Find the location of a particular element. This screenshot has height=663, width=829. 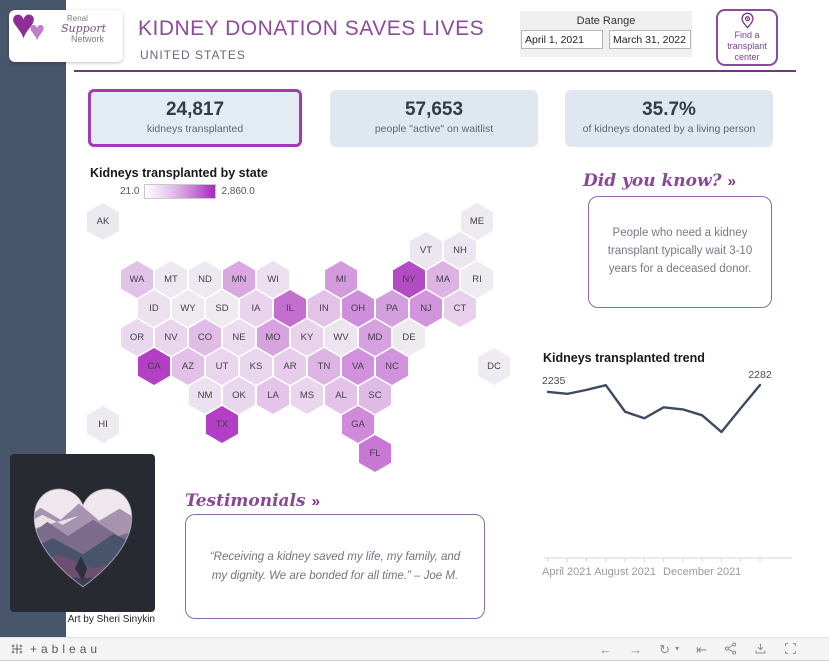

fullscreen-button is located at coordinates (790, 649).